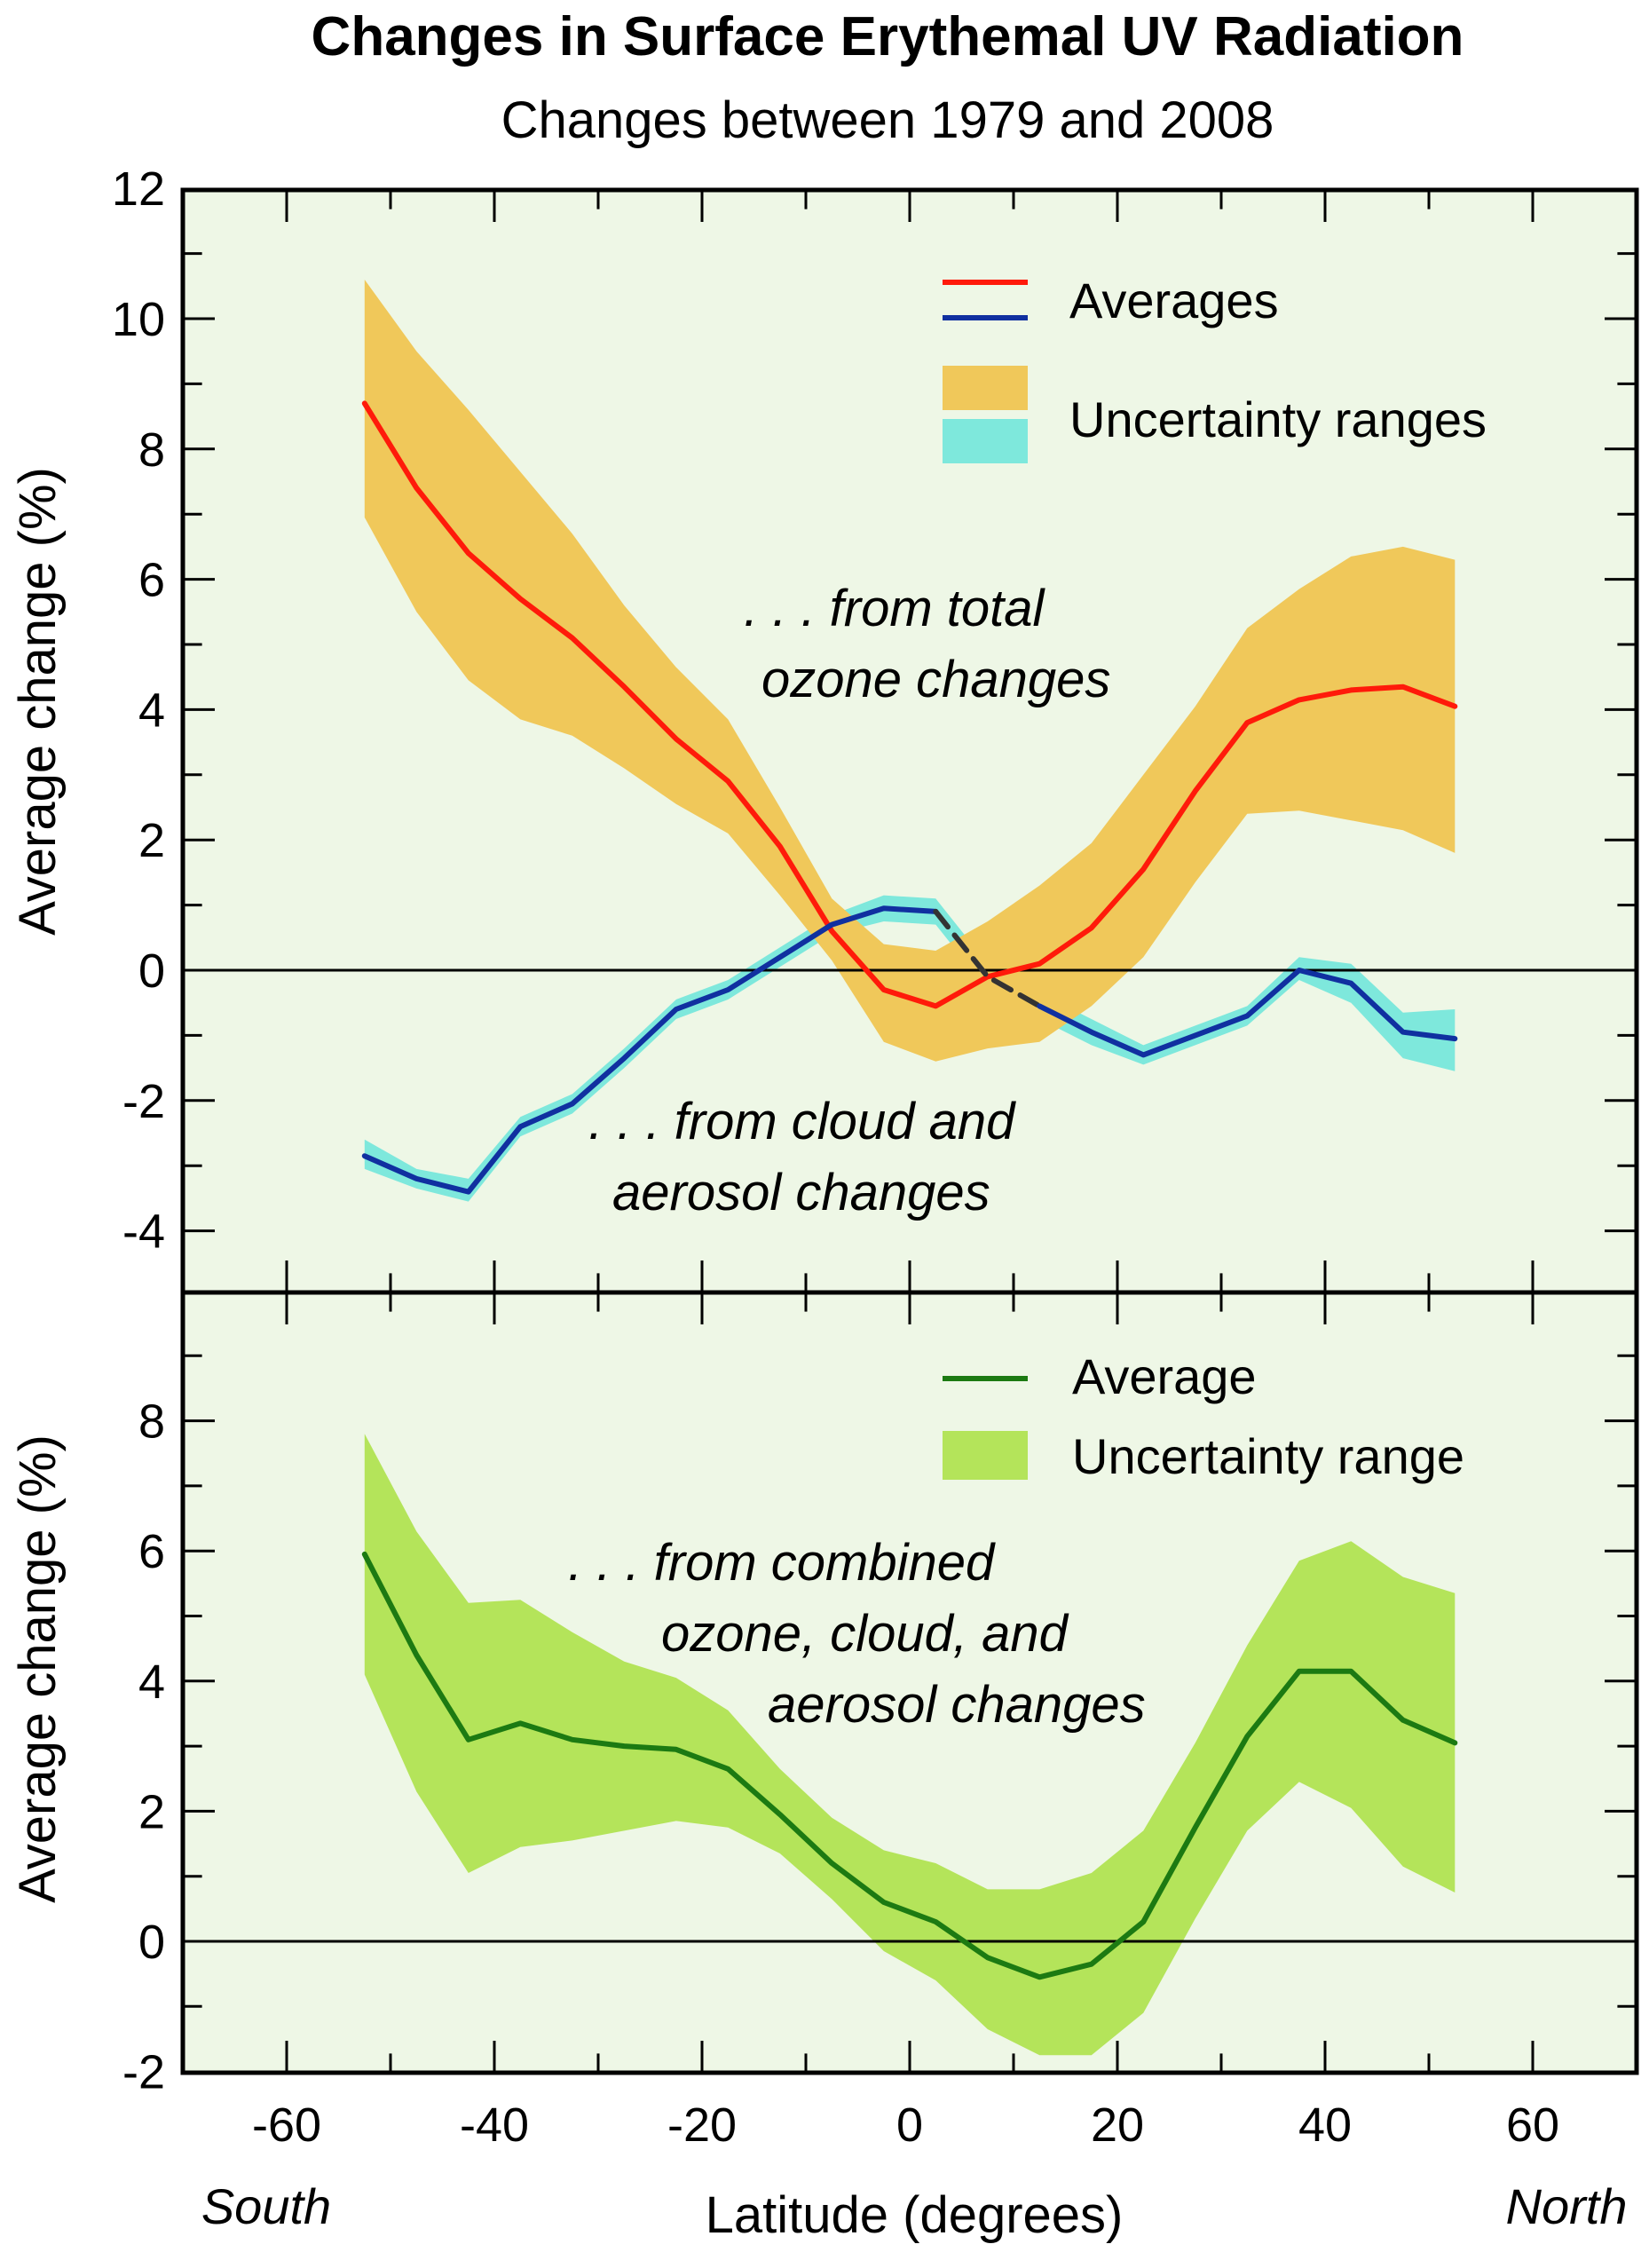 The image size is (1649, 2268). I want to click on legend-cloud-band-swatch, so click(985, 441).